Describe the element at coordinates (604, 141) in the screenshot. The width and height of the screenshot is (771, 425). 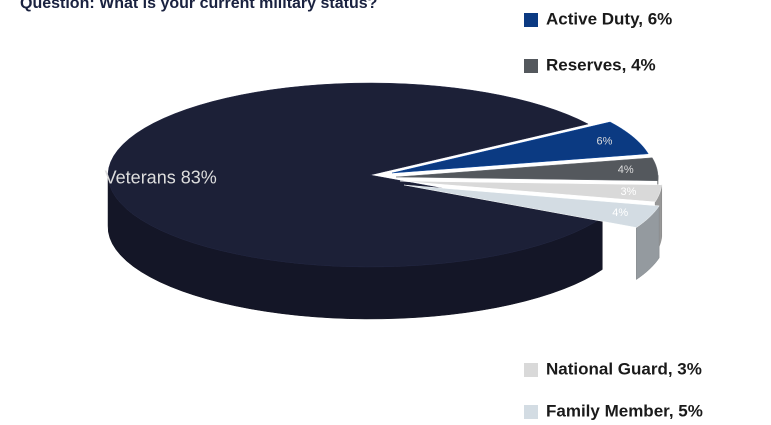
I see `slice-label: 6%` at that location.